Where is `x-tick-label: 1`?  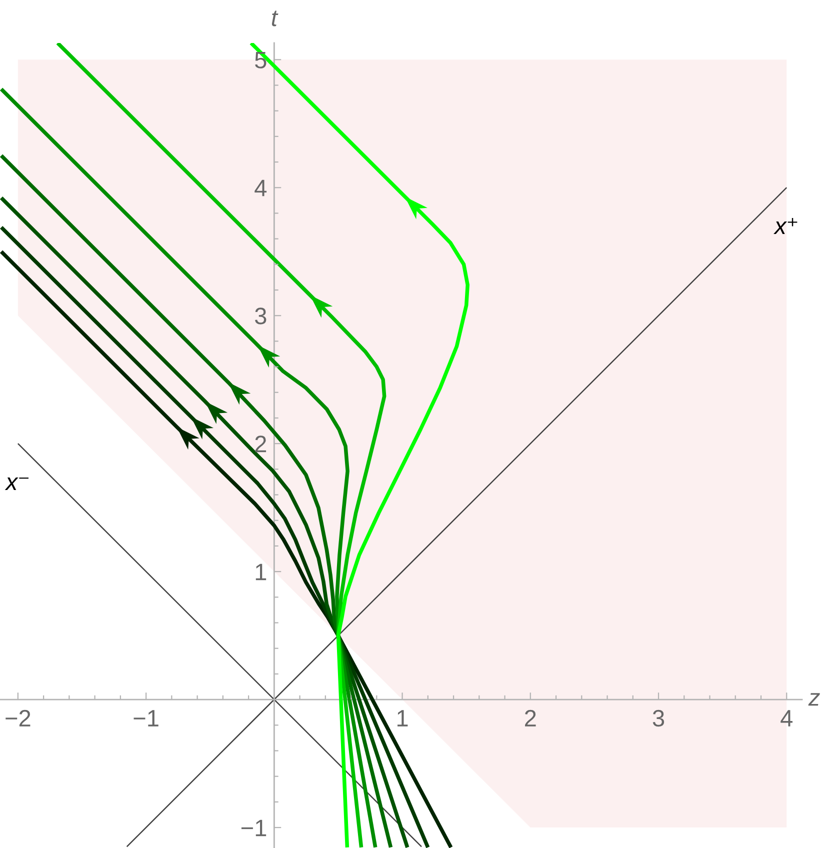
x-tick-label: 1 is located at coordinates (403, 718).